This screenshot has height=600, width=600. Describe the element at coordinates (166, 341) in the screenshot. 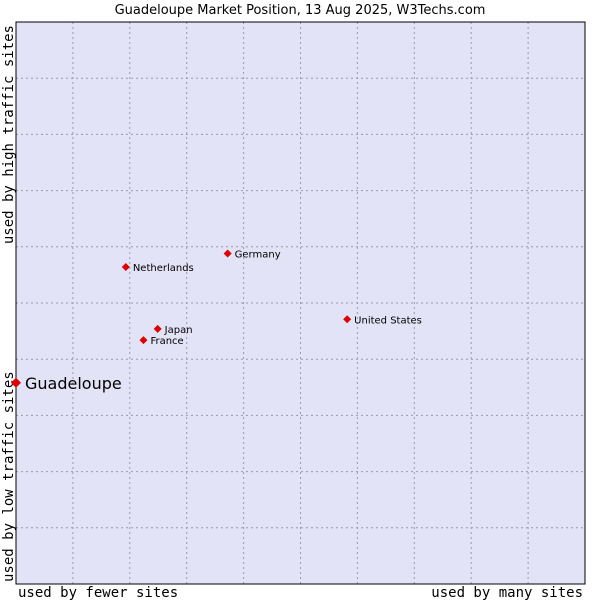

I see `point-label-france: France` at that location.